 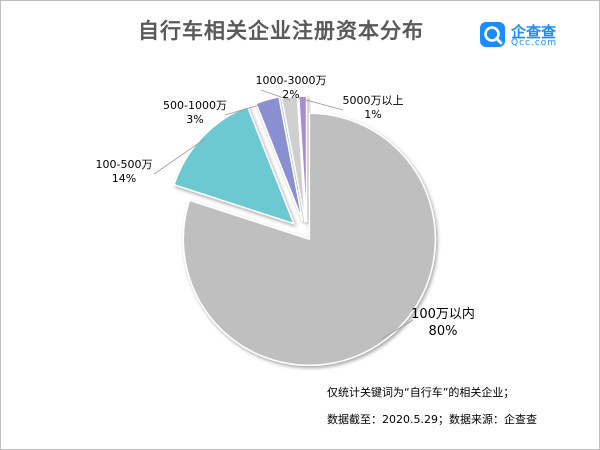 What do you see at coordinates (124, 164) in the screenshot?
I see `slice-label-100-500w: 100-500万` at bounding box center [124, 164].